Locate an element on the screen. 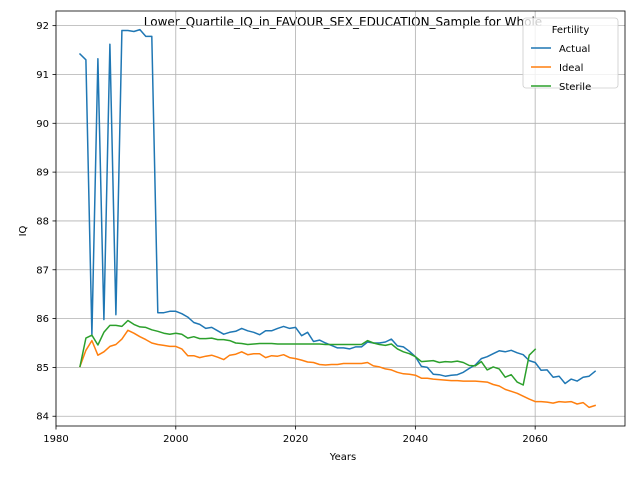 This screenshot has width=640, height=480. x-axis: 1980 2000 2020 2040 2060 is located at coordinates (295, 435).